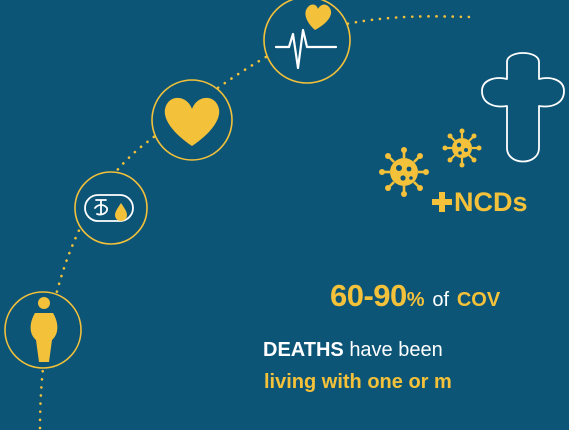 This screenshot has width=569, height=430. What do you see at coordinates (358, 382) in the screenshot?
I see `headline-line-3: living with one or m` at bounding box center [358, 382].